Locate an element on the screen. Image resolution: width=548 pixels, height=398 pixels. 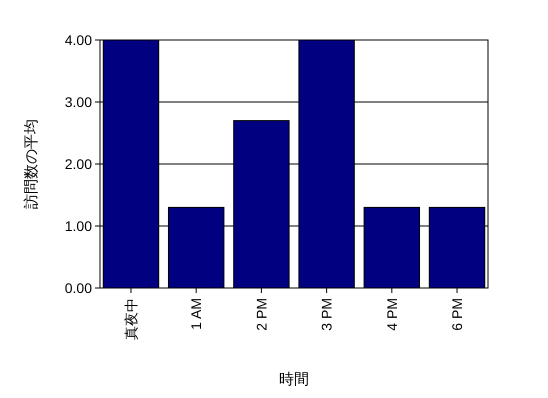
y-axis-title: 訪問数の平均 is located at coordinates (31, 164).